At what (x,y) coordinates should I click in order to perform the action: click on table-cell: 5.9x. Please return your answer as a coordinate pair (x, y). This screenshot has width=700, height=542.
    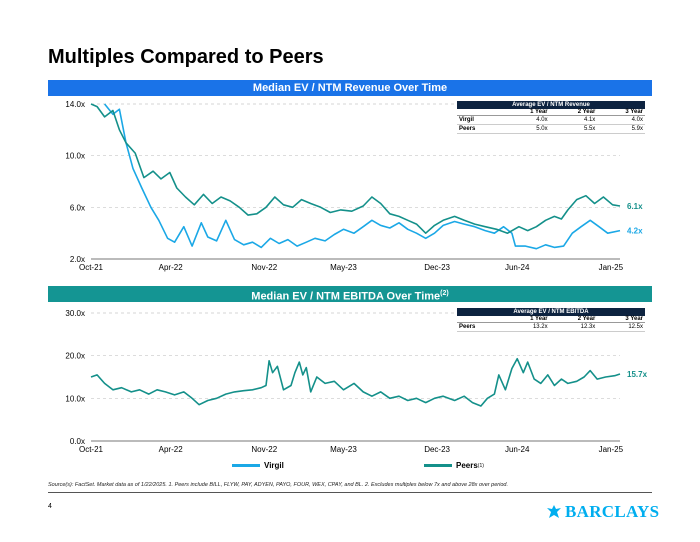
    Looking at the image, I should click on (621, 129).